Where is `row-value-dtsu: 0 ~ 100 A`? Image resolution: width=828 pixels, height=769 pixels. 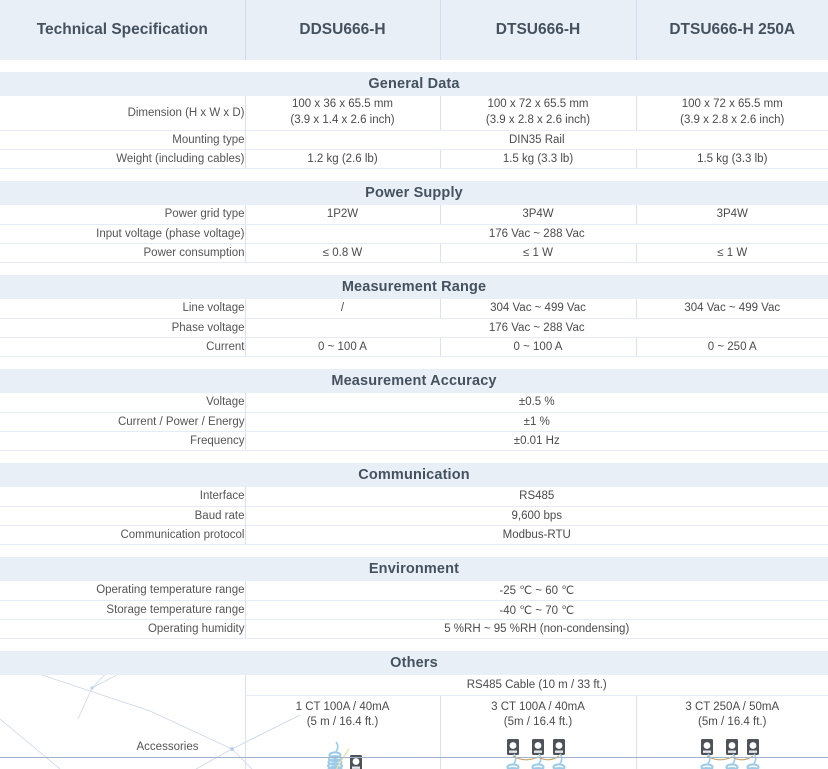 row-value-dtsu: 0 ~ 100 A is located at coordinates (537, 347).